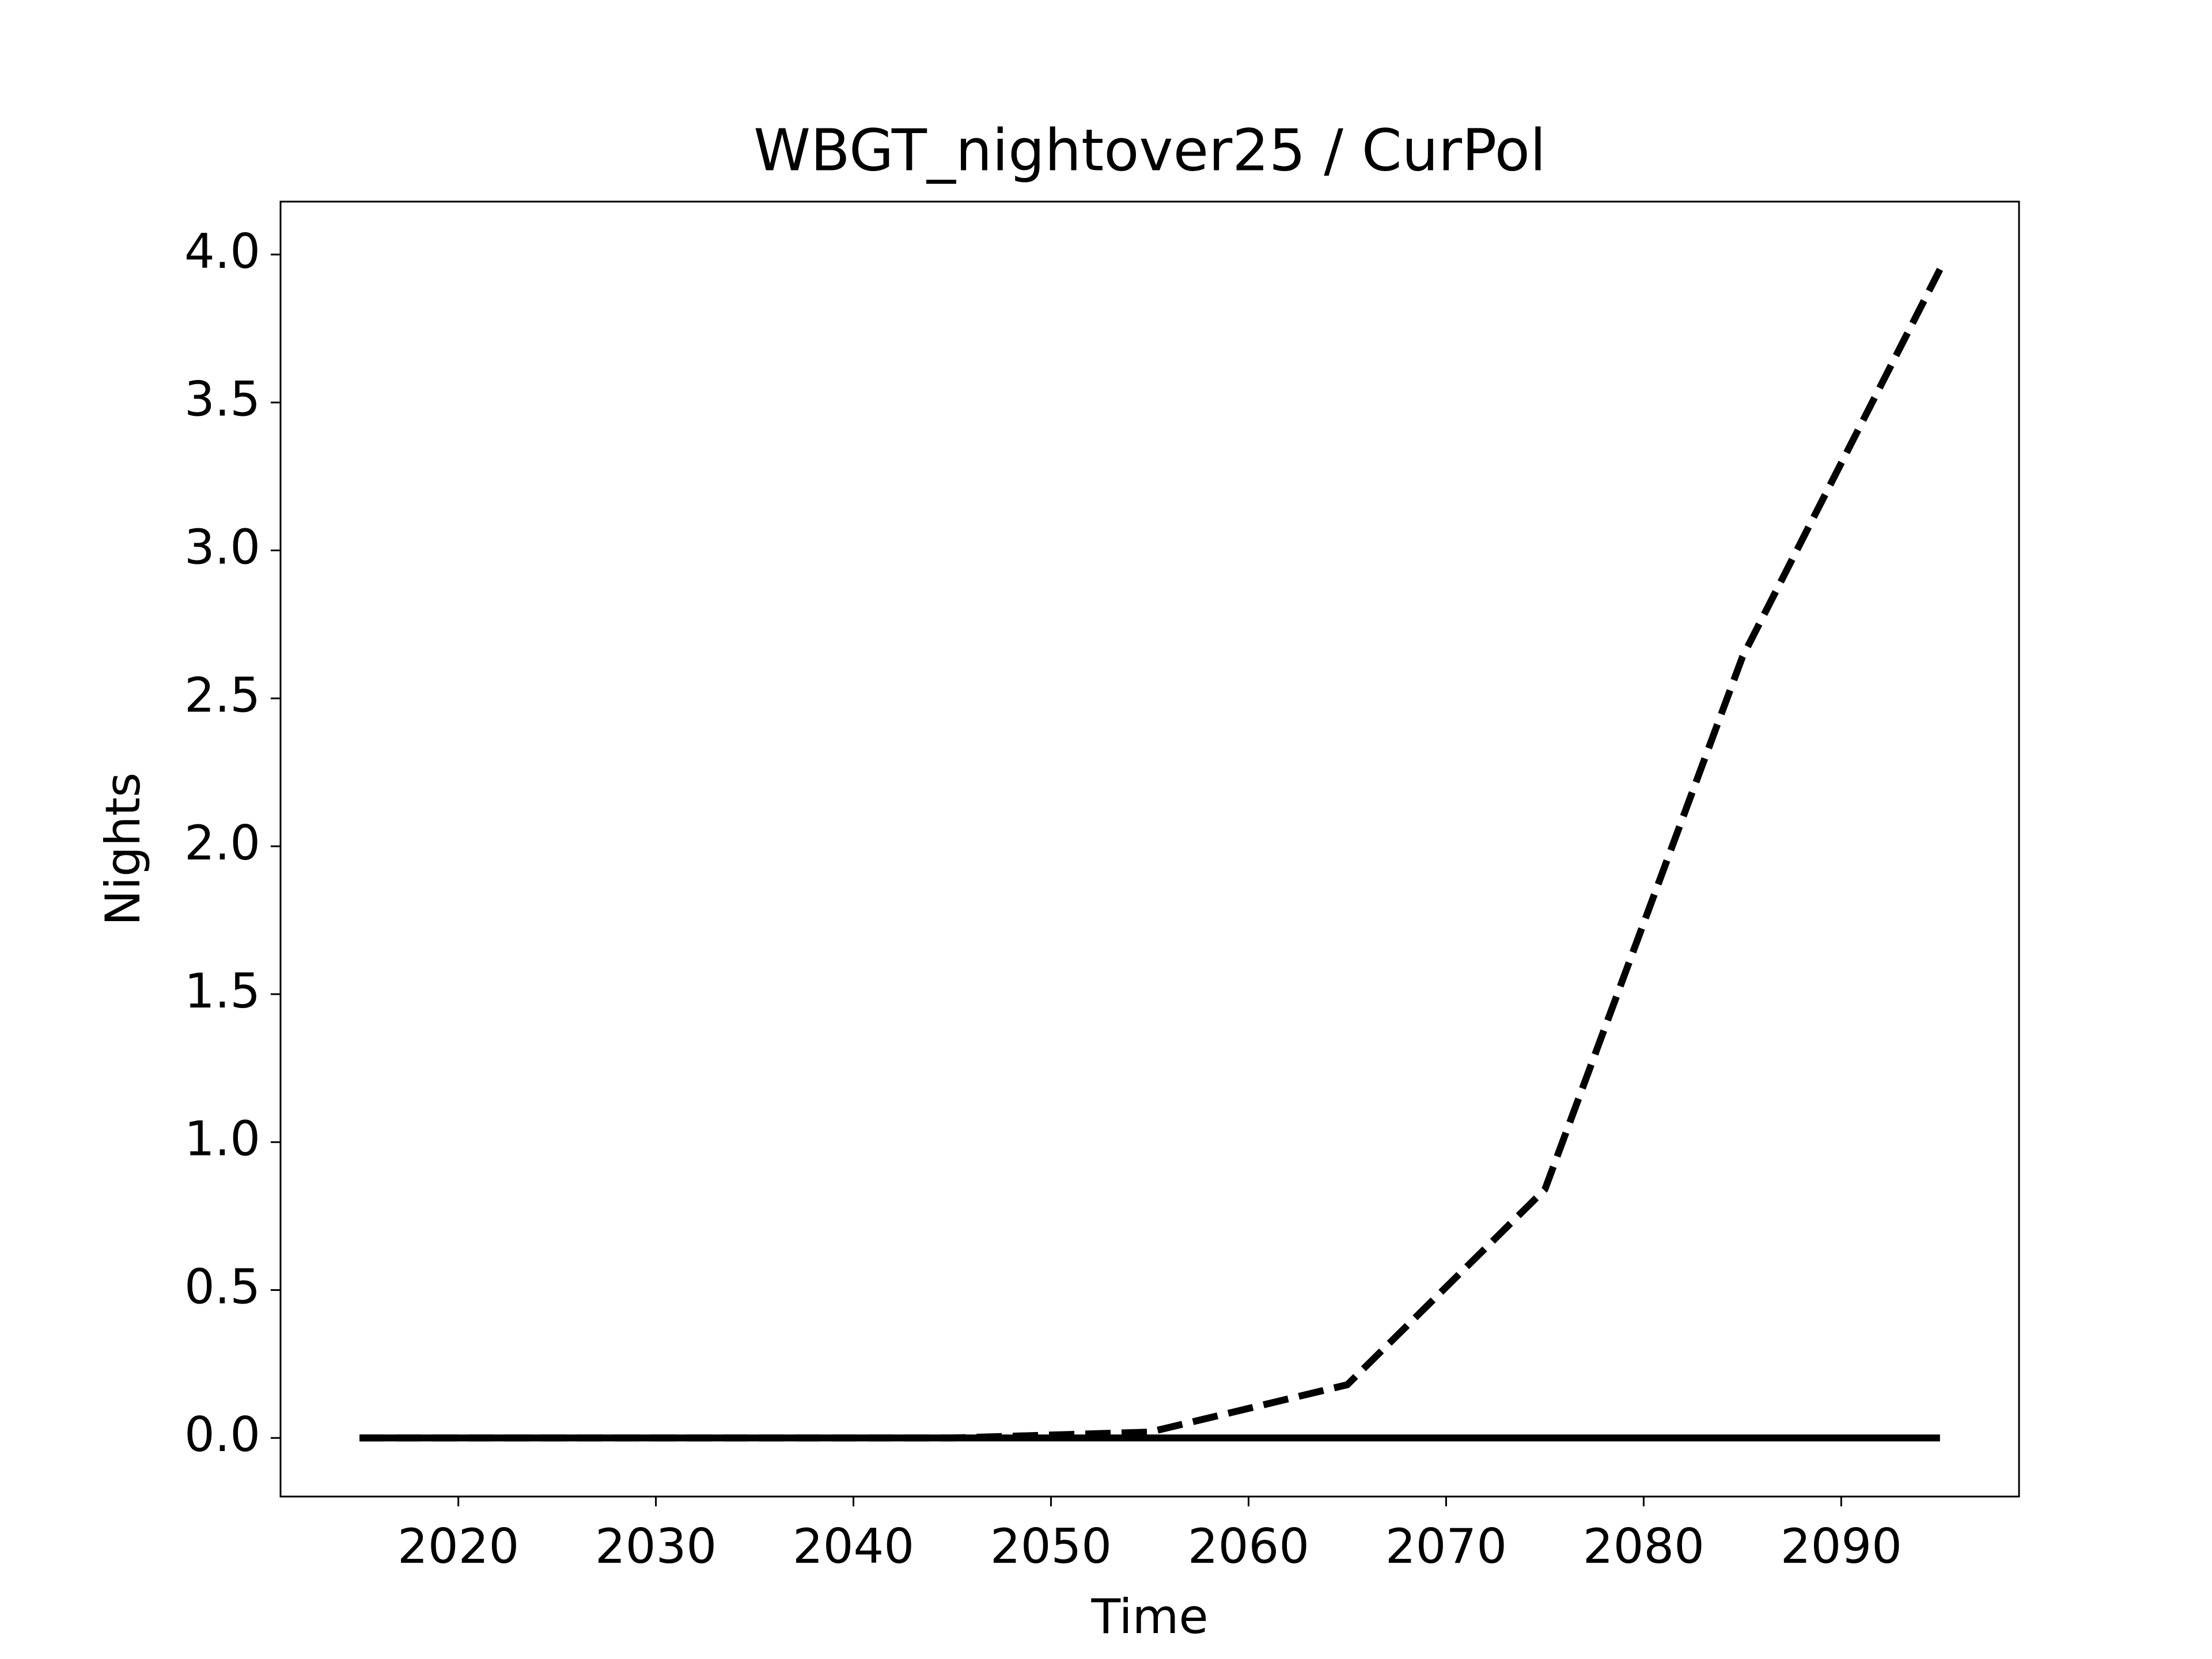 The image size is (2212, 1659). What do you see at coordinates (123, 849) in the screenshot?
I see `y-axis-label: Nights` at bounding box center [123, 849].